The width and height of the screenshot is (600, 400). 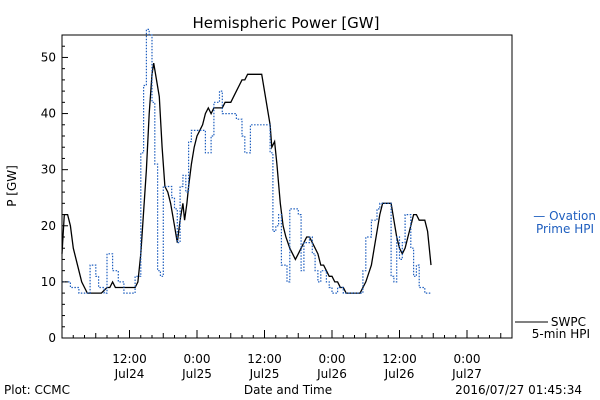 What do you see at coordinates (518, 390) in the screenshot?
I see `footer-timestamp: 2016/07/27 01:45:34` at bounding box center [518, 390].